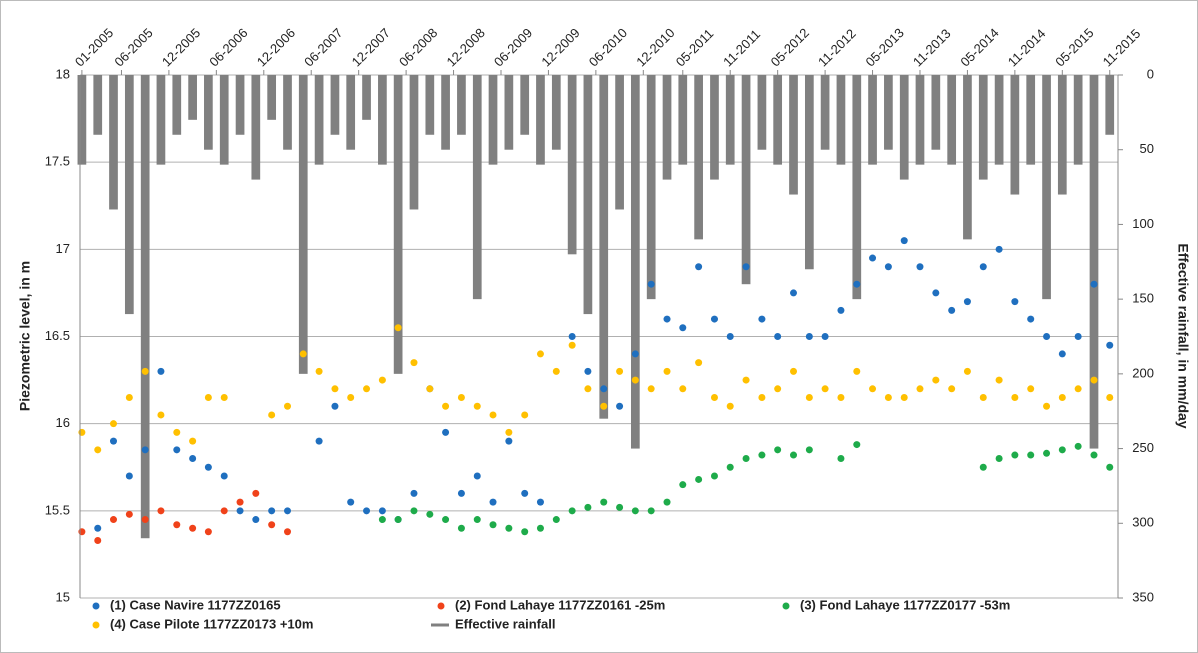 The image size is (1198, 653). I want to click on y2-tick-label: 150, so click(1143, 298).